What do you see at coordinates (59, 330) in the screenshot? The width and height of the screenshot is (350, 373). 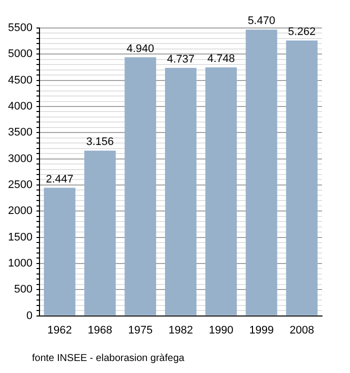 I see `x-tick-label: 1962` at bounding box center [59, 330].